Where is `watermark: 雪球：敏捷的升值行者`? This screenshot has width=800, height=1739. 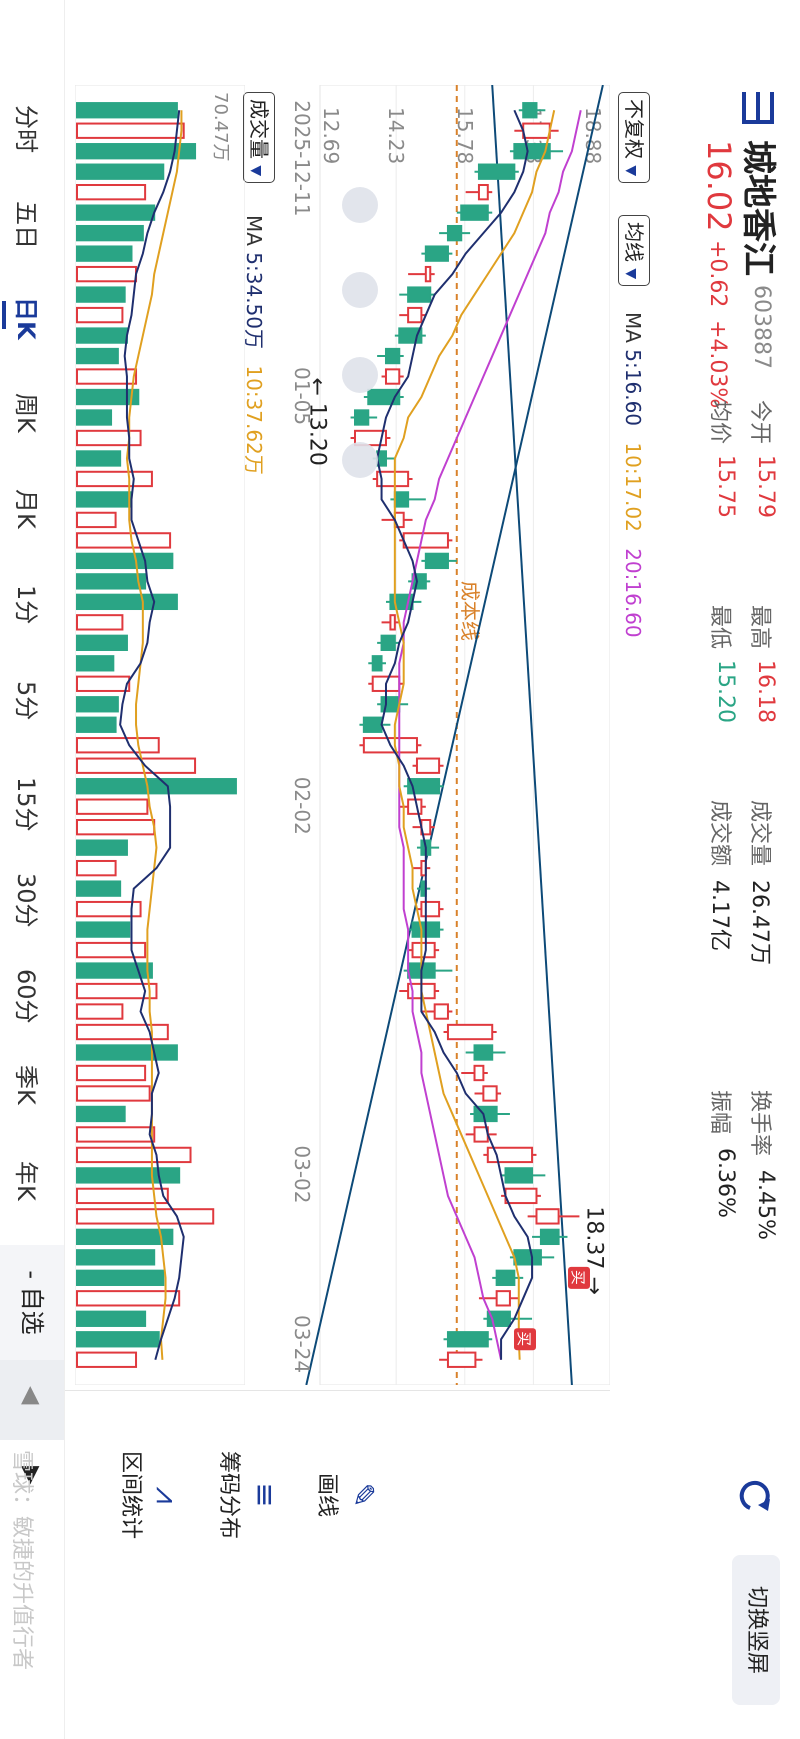 watermark: 雪球：敏捷的升值行者 is located at coordinates (21, 1560).